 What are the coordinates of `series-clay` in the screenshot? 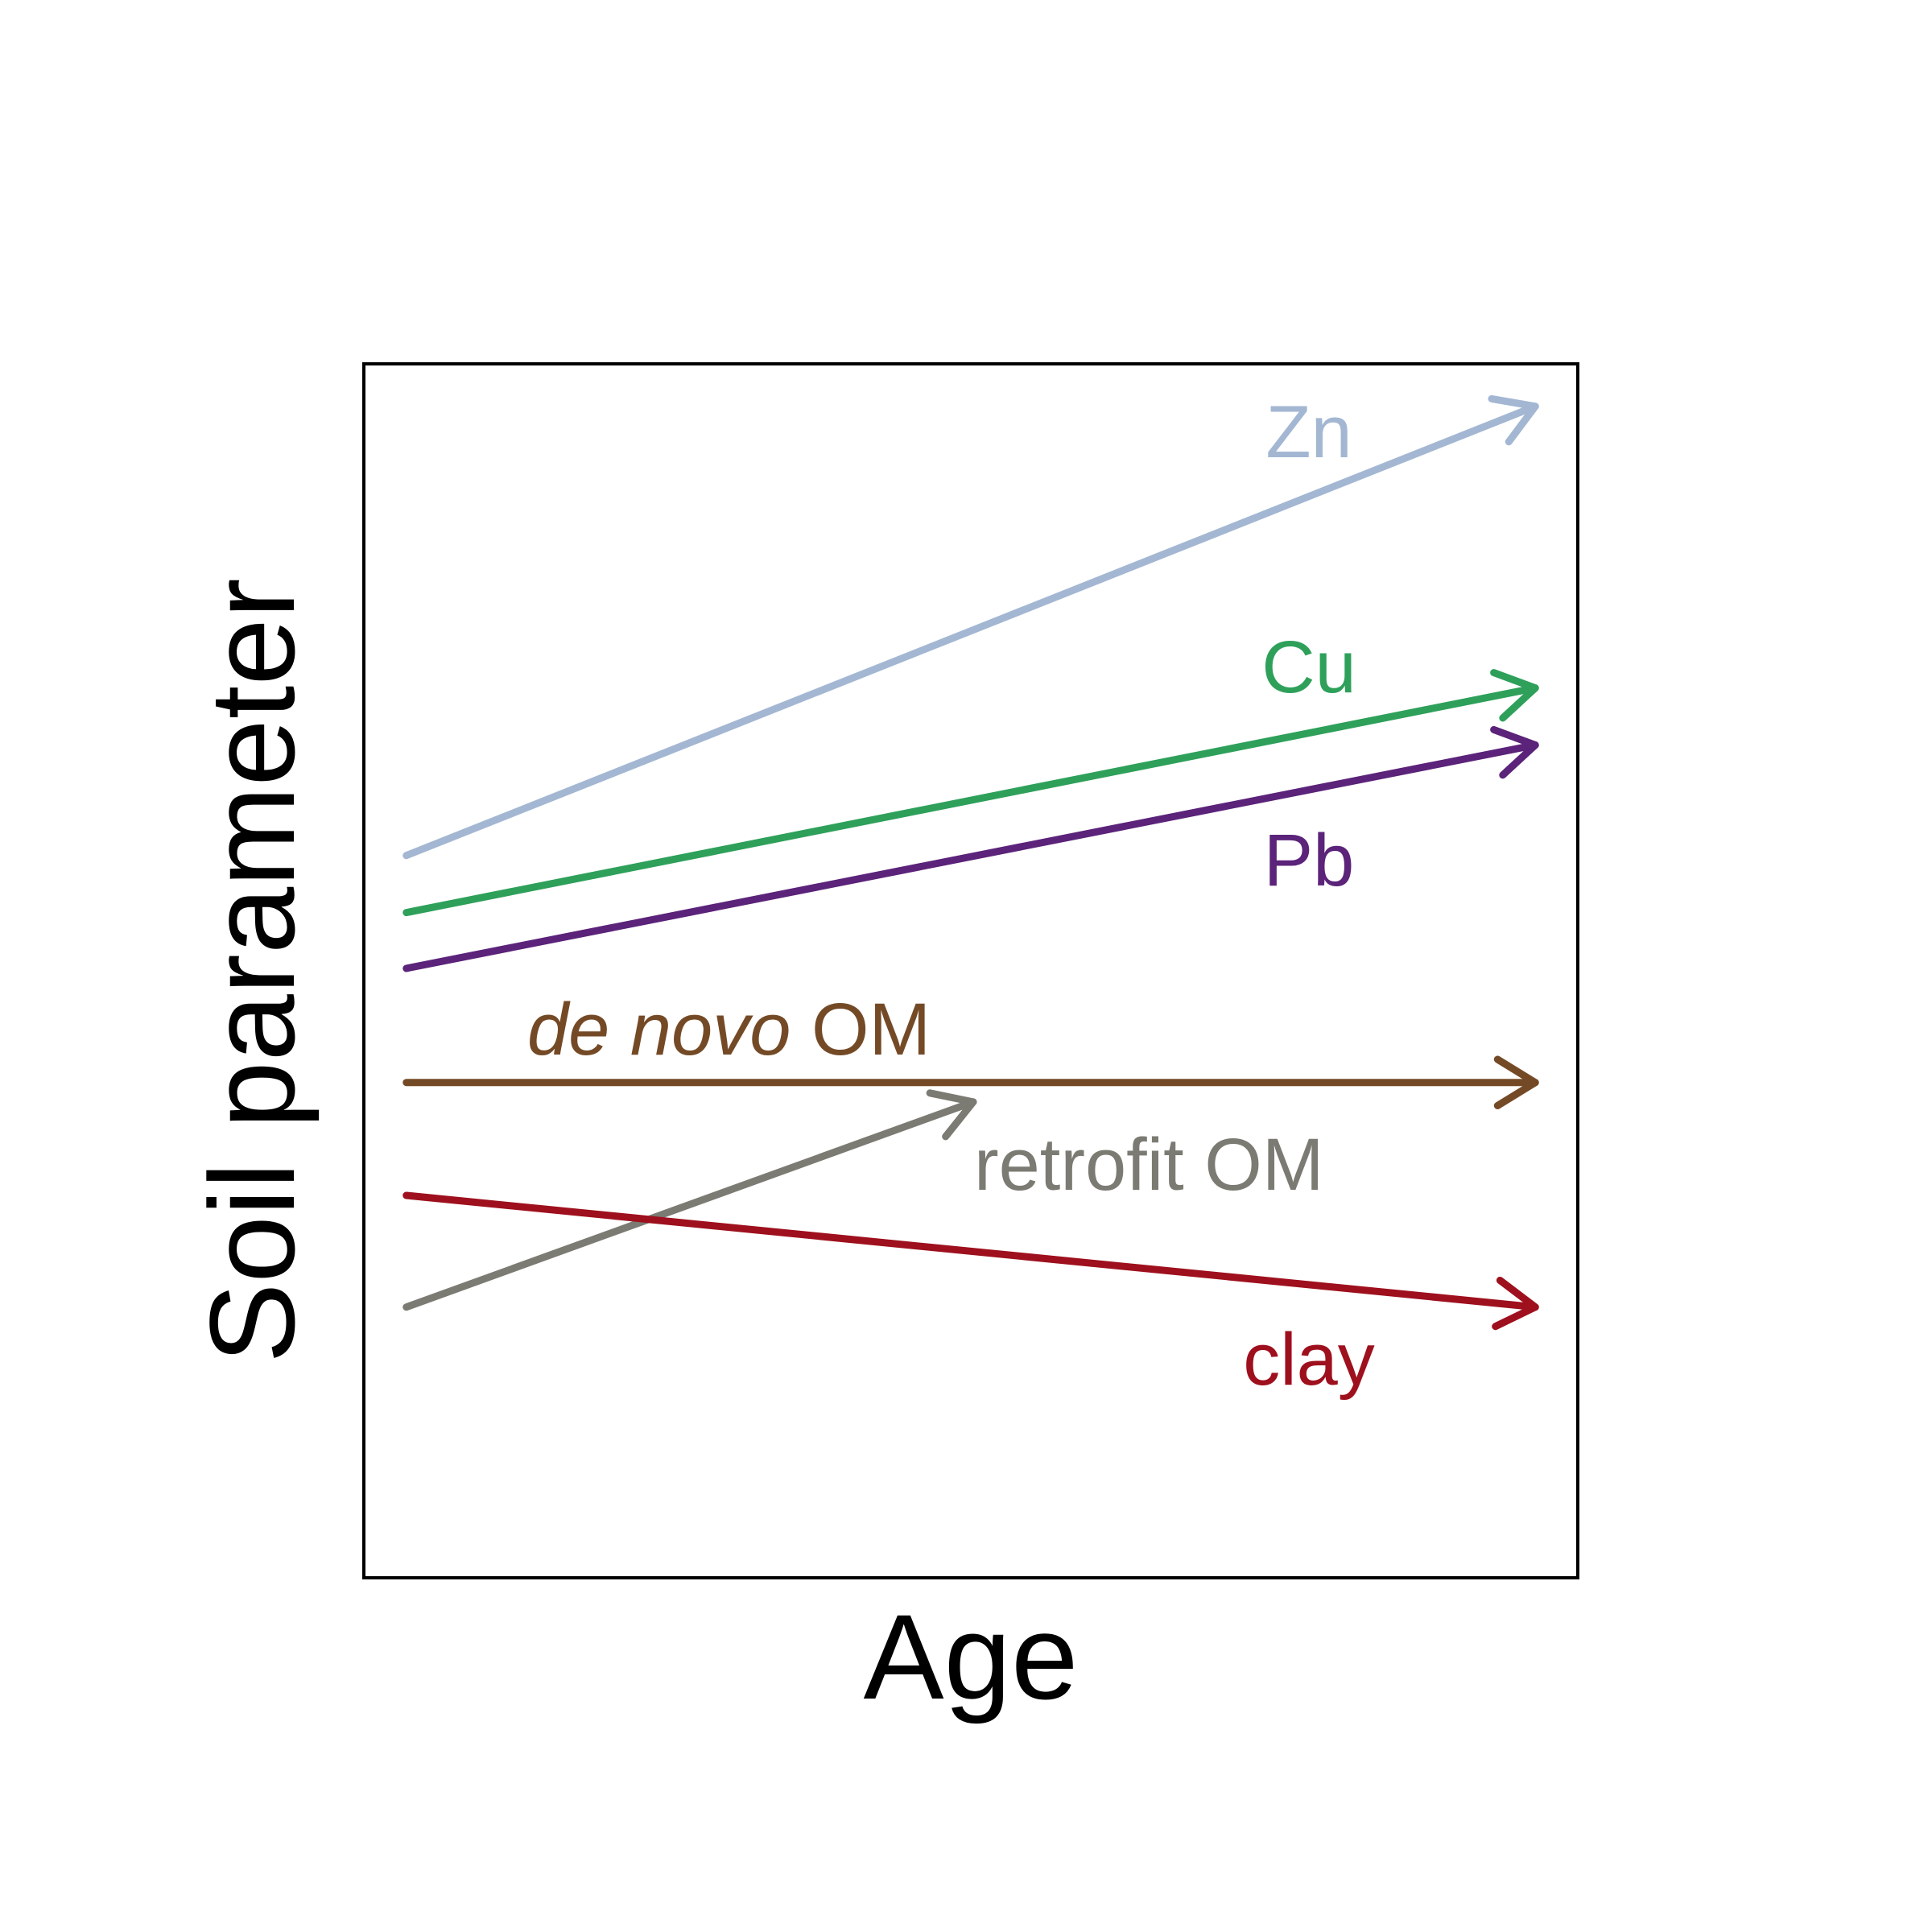 It's located at (970, 1261).